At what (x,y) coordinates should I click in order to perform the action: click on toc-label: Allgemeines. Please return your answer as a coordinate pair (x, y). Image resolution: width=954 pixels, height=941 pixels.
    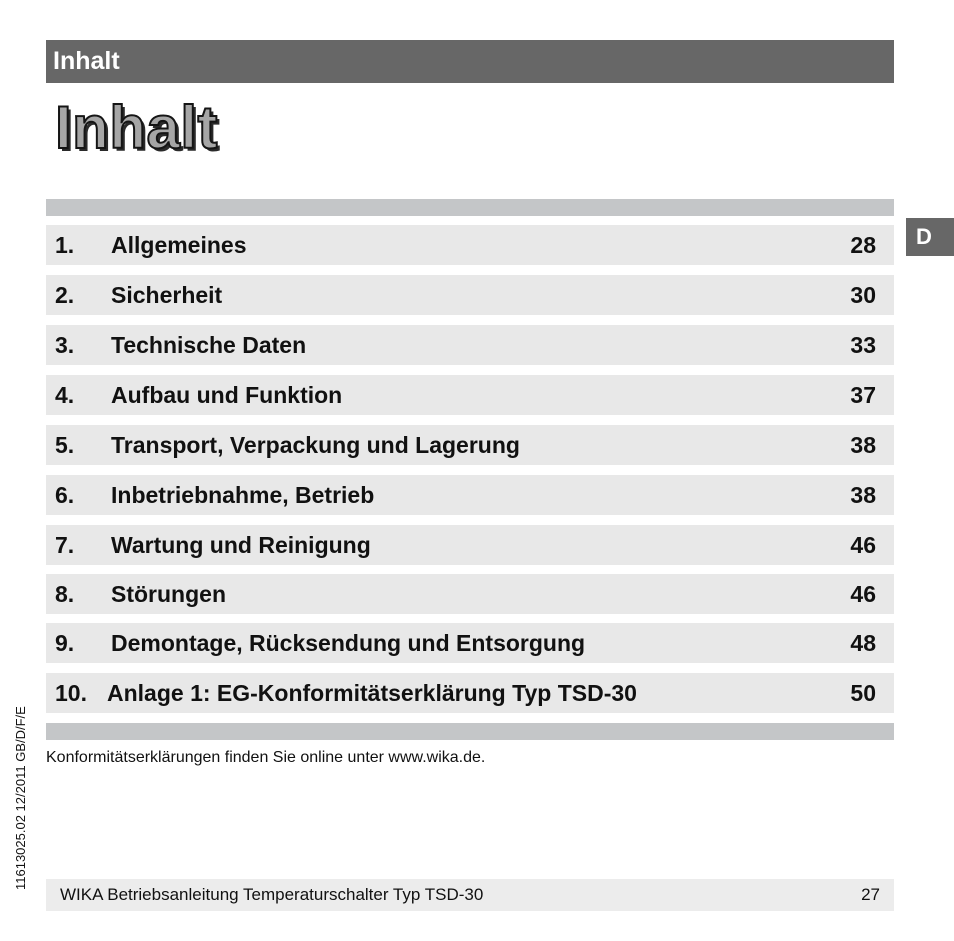
    Looking at the image, I should click on (179, 245).